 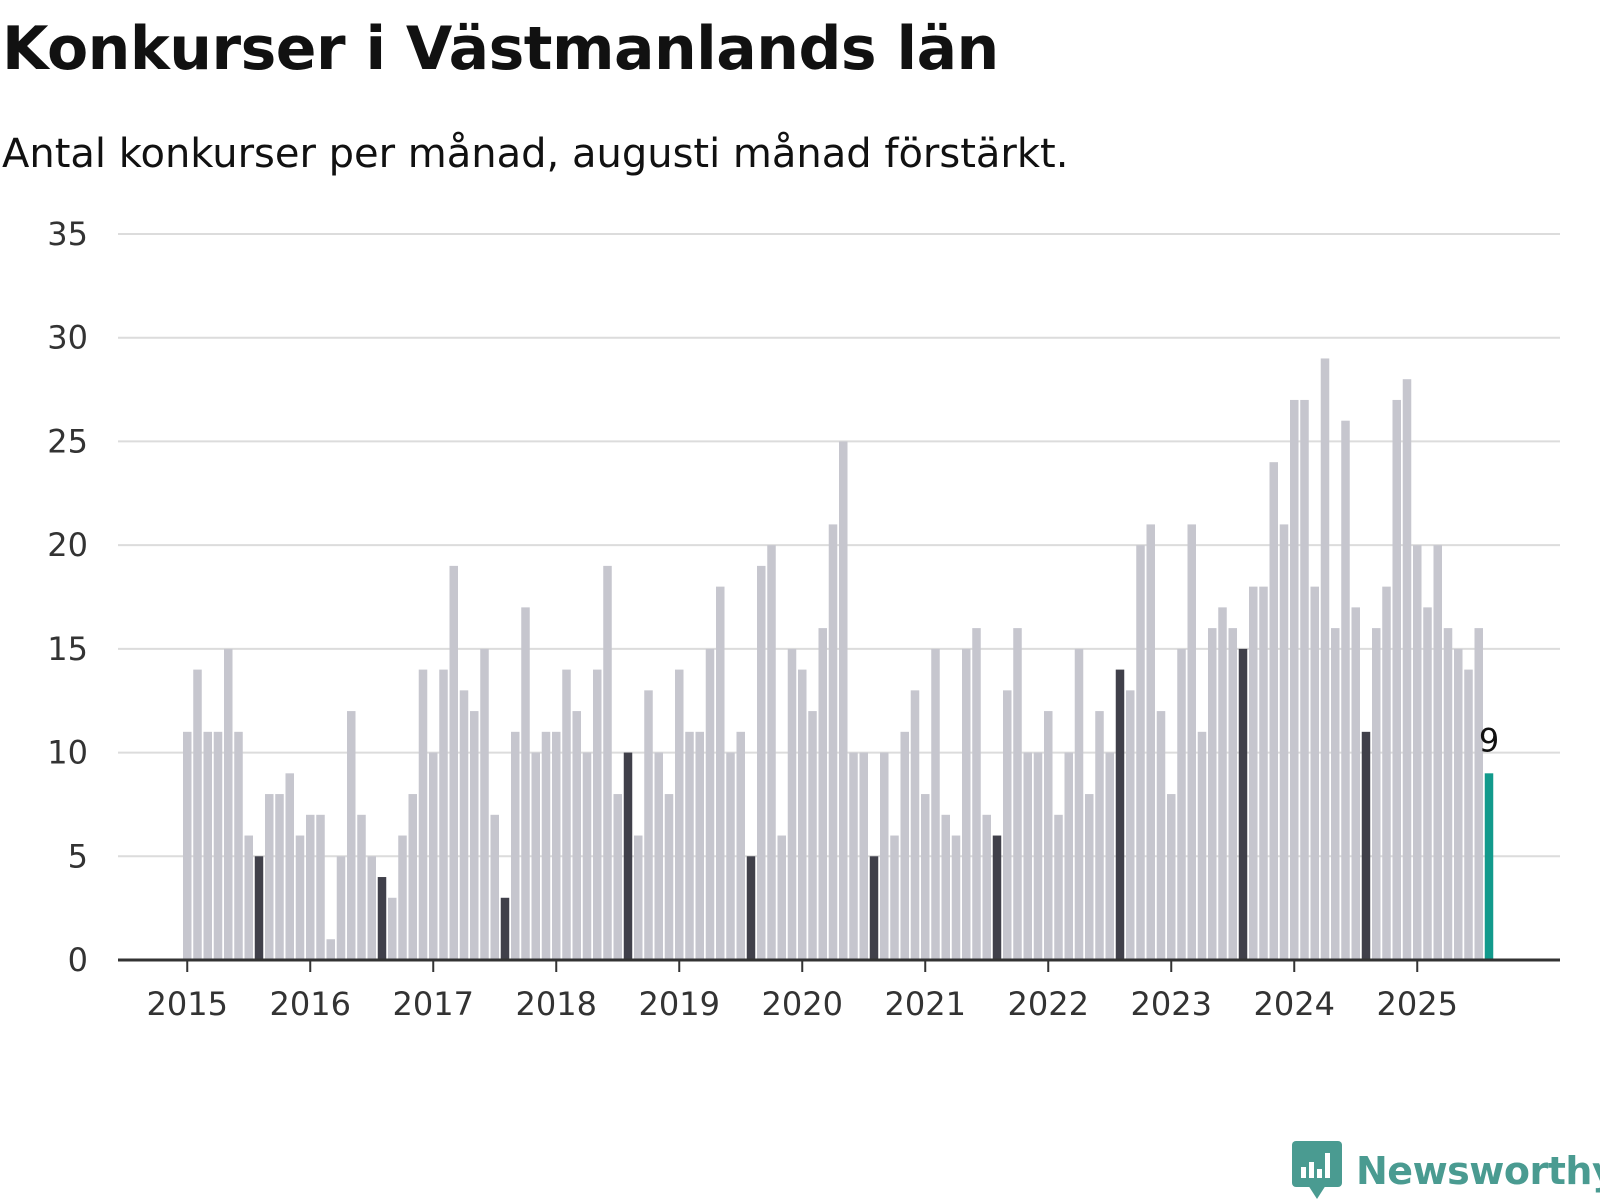 I want to click on x-tick-label: 2020, so click(x=802, y=1004).